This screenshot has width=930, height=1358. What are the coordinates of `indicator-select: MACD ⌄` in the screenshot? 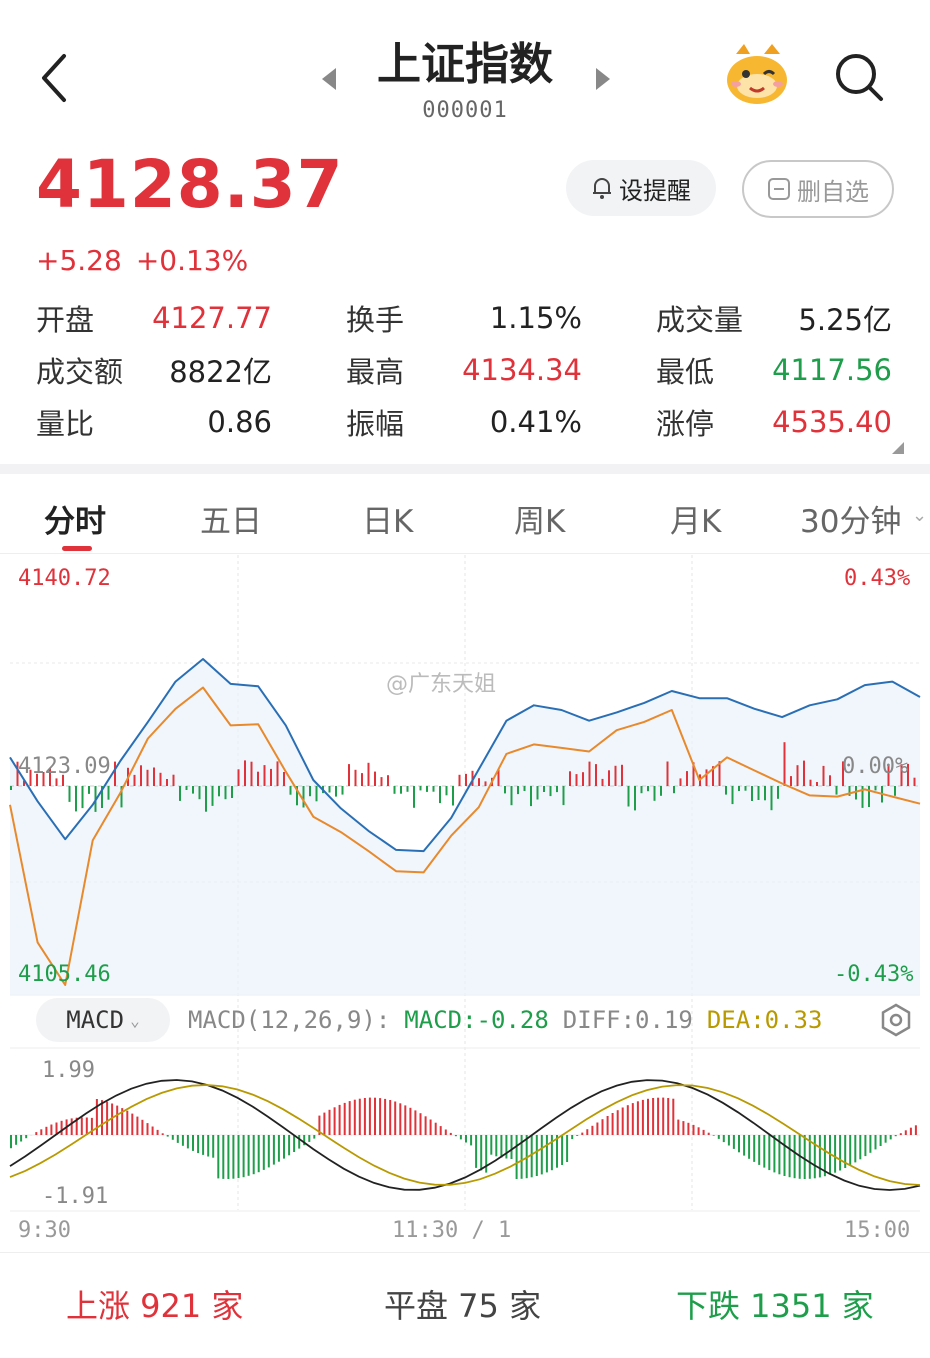 It's located at (103, 1020).